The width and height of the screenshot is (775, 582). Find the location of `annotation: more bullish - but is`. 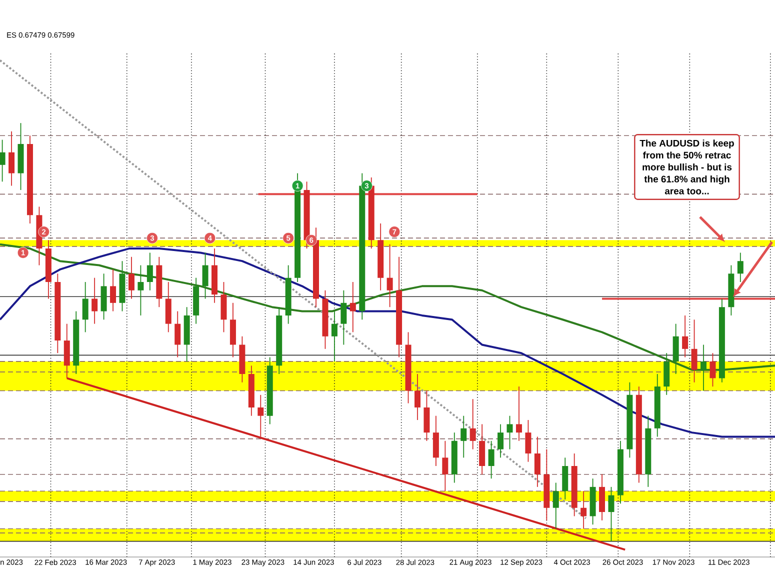

annotation: more bullish - but is is located at coordinates (687, 167).